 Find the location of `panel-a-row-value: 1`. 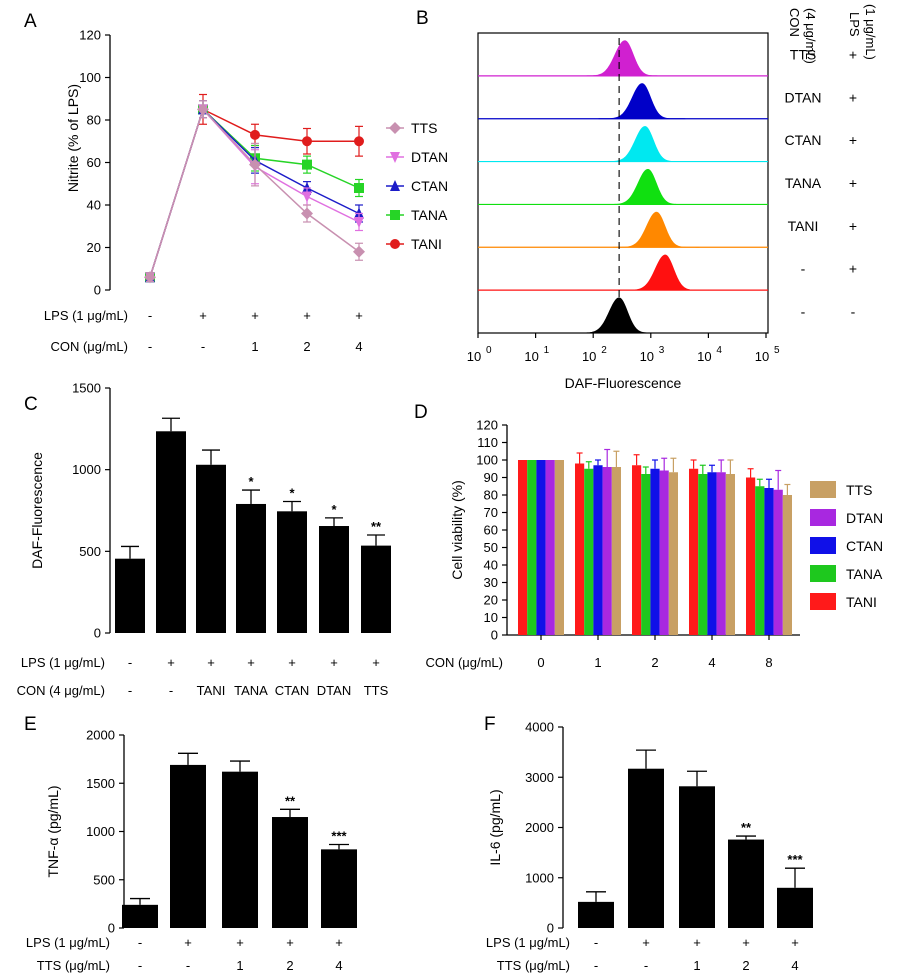

panel-a-row-value: 1 is located at coordinates (254, 346).